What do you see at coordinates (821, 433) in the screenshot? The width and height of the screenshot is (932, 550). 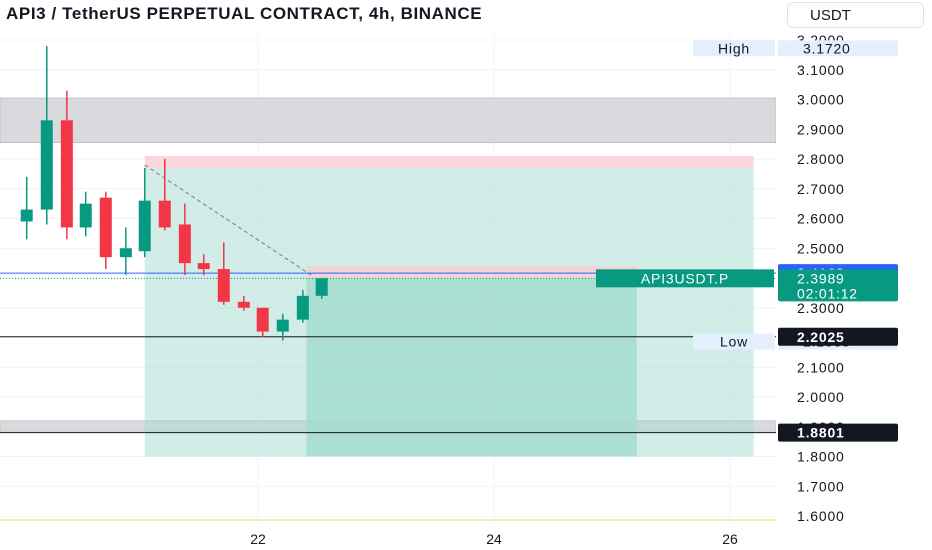 I see `level-price-text: 1.8801` at bounding box center [821, 433].